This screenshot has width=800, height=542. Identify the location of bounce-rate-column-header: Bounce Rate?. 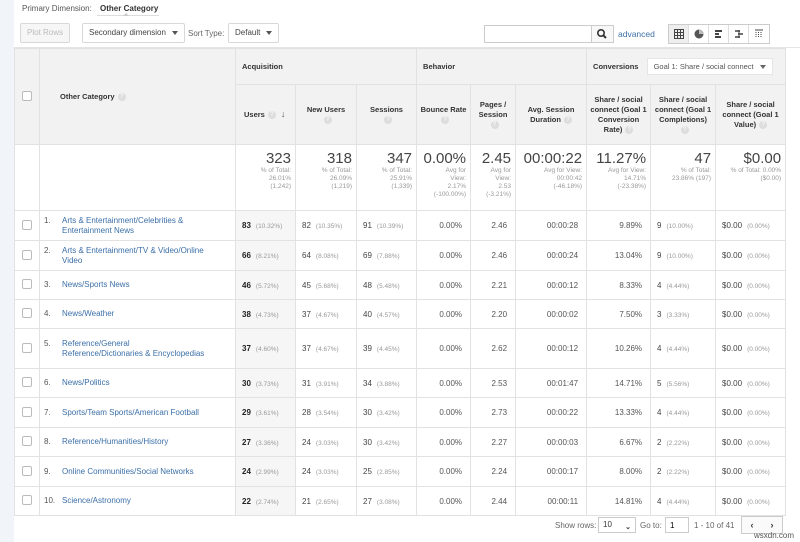
(444, 114).